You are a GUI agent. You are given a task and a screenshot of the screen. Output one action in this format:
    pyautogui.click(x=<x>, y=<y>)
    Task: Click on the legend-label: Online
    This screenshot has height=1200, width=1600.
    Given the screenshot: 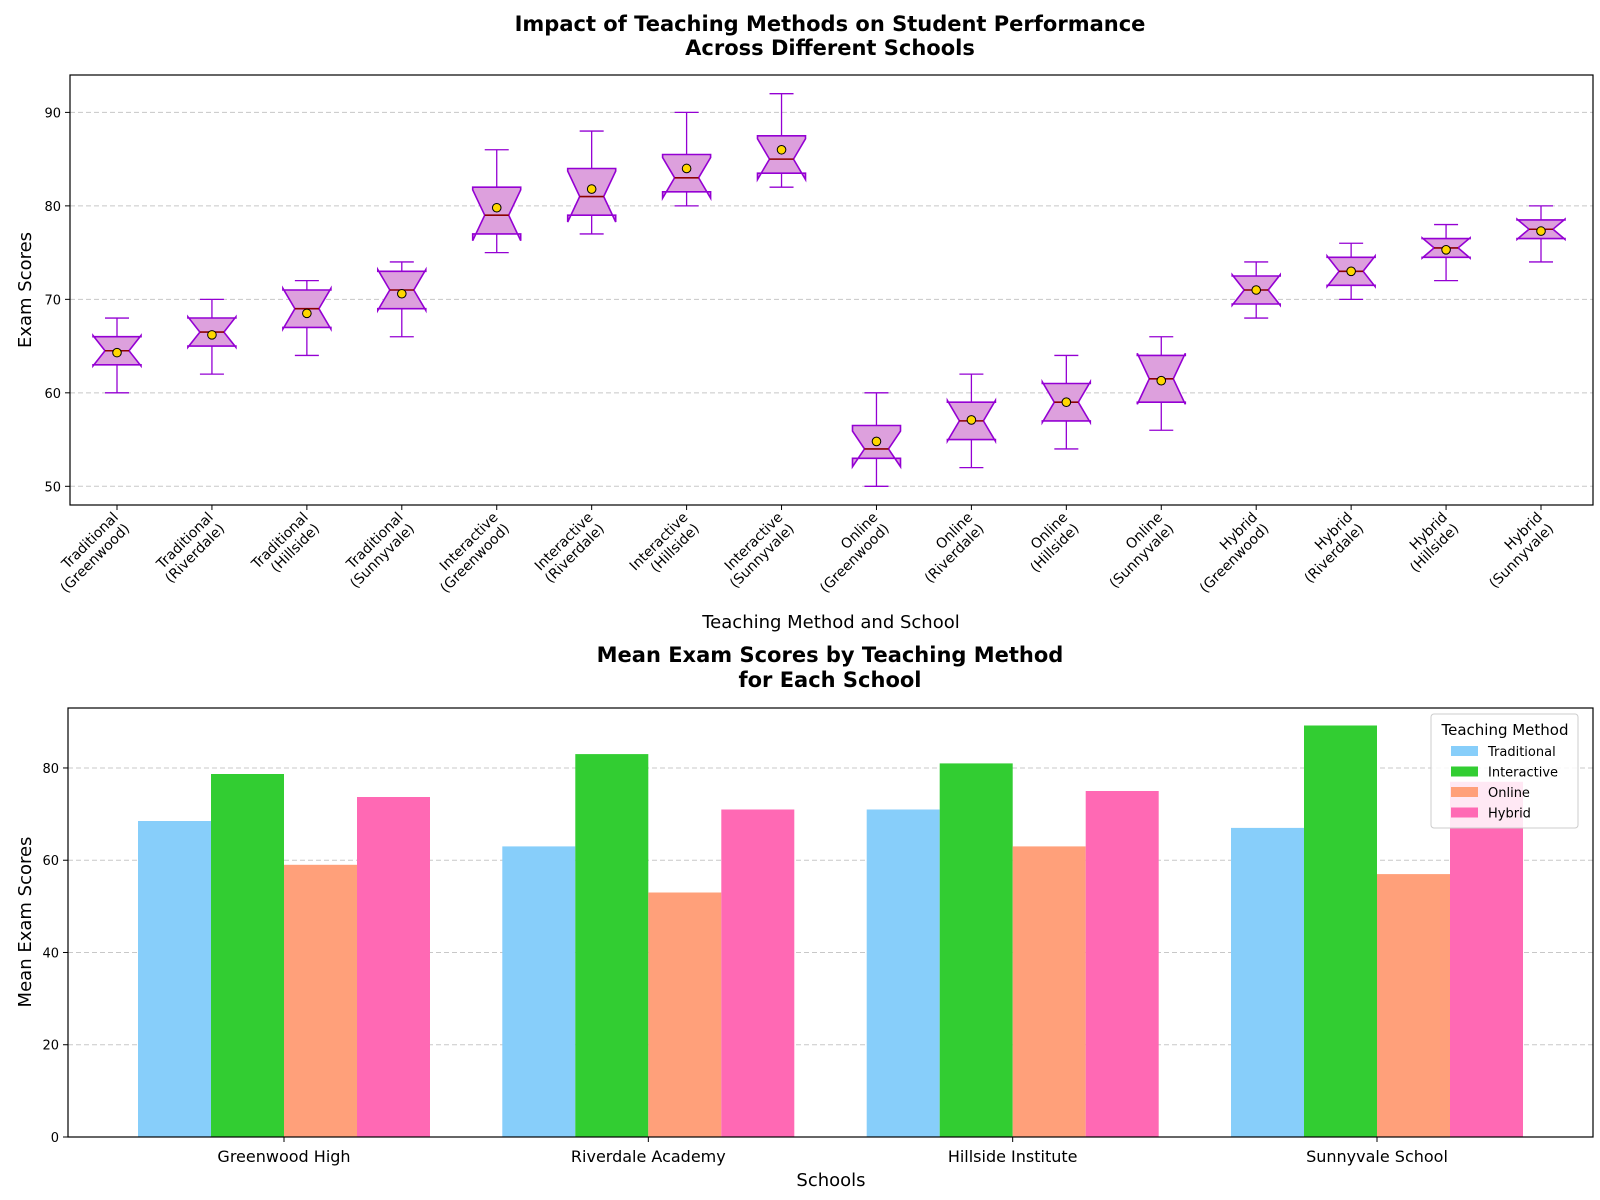 What is the action you would take?
    pyautogui.click(x=1509, y=793)
    